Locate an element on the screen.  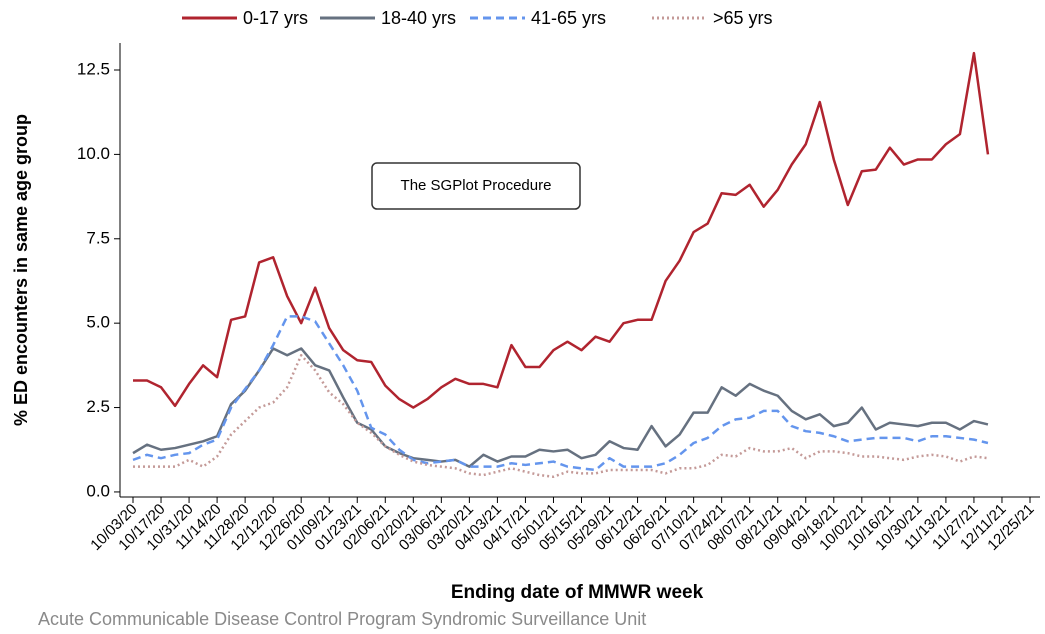
legend-label: >65 yrs is located at coordinates (743, 18).